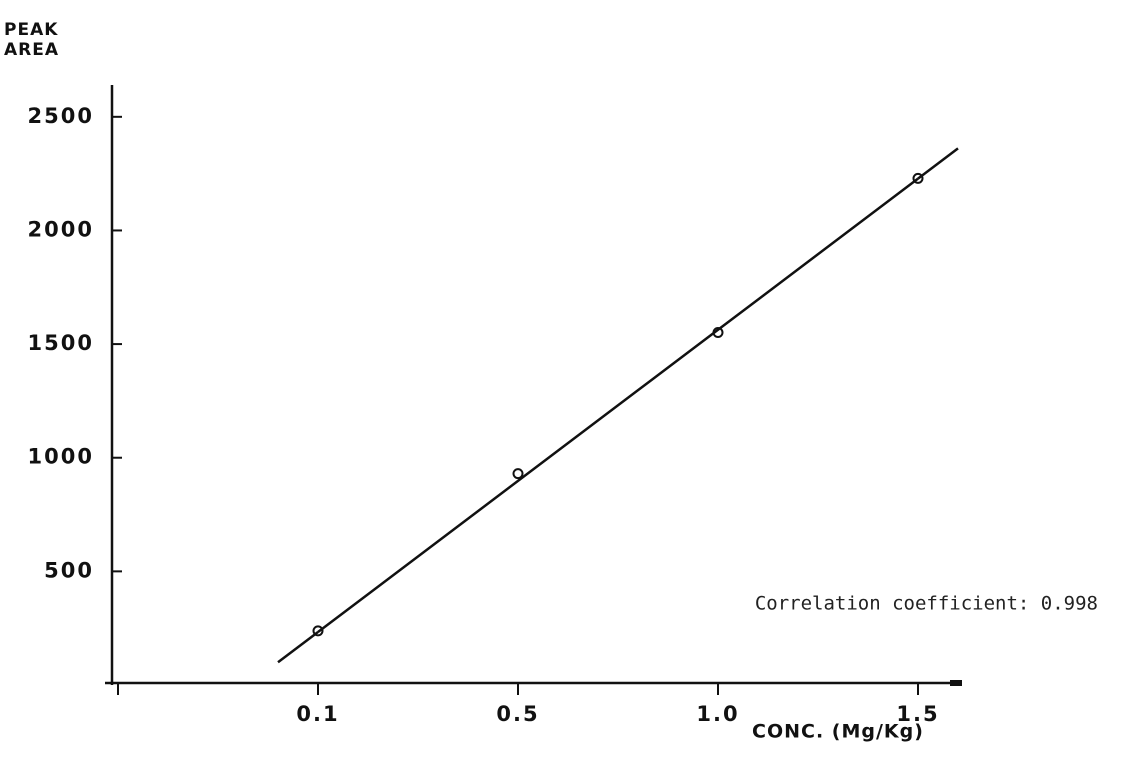 Image resolution: width=1128 pixels, height=770 pixels. Describe the element at coordinates (317, 714) in the screenshot. I see `x-tick-label: 0.1` at that location.